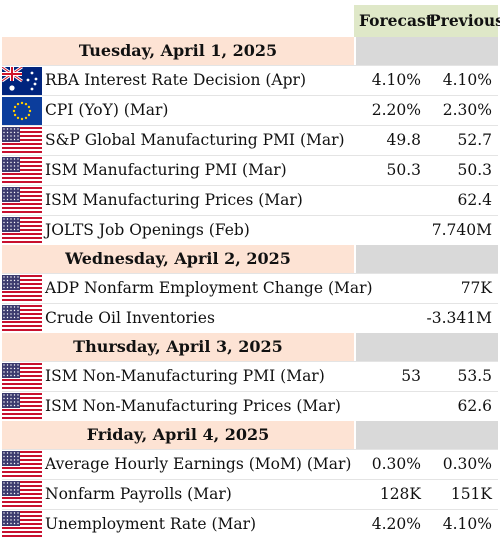 The height and width of the screenshot is (552, 500). I want to click on forecast-value: 0.30%, so click(396, 464).